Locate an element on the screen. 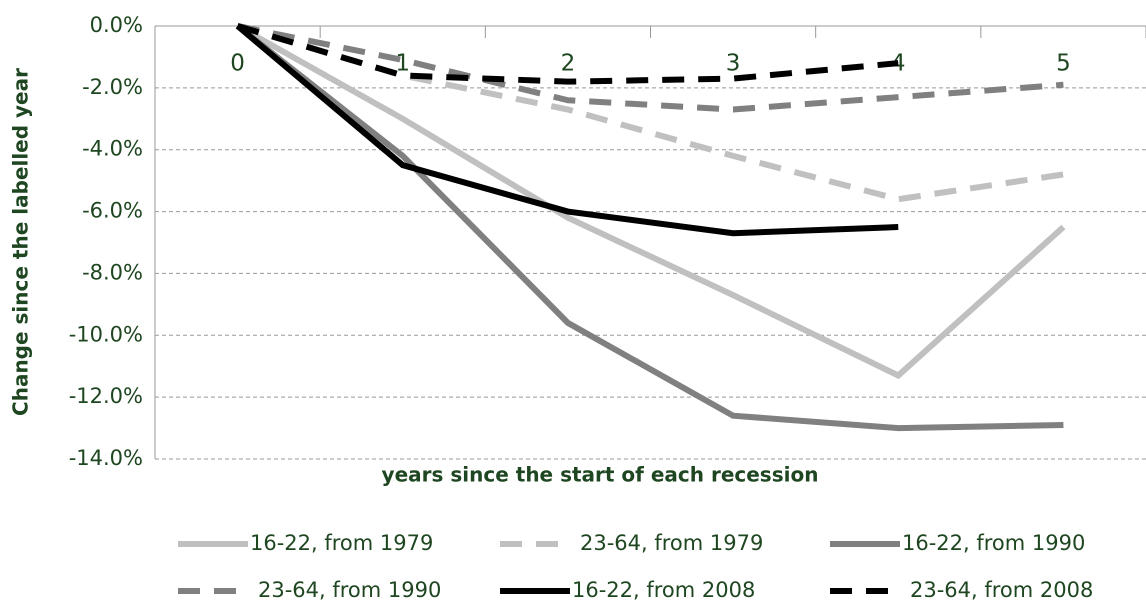  y-tick-label: -8.0% is located at coordinates (112, 272).